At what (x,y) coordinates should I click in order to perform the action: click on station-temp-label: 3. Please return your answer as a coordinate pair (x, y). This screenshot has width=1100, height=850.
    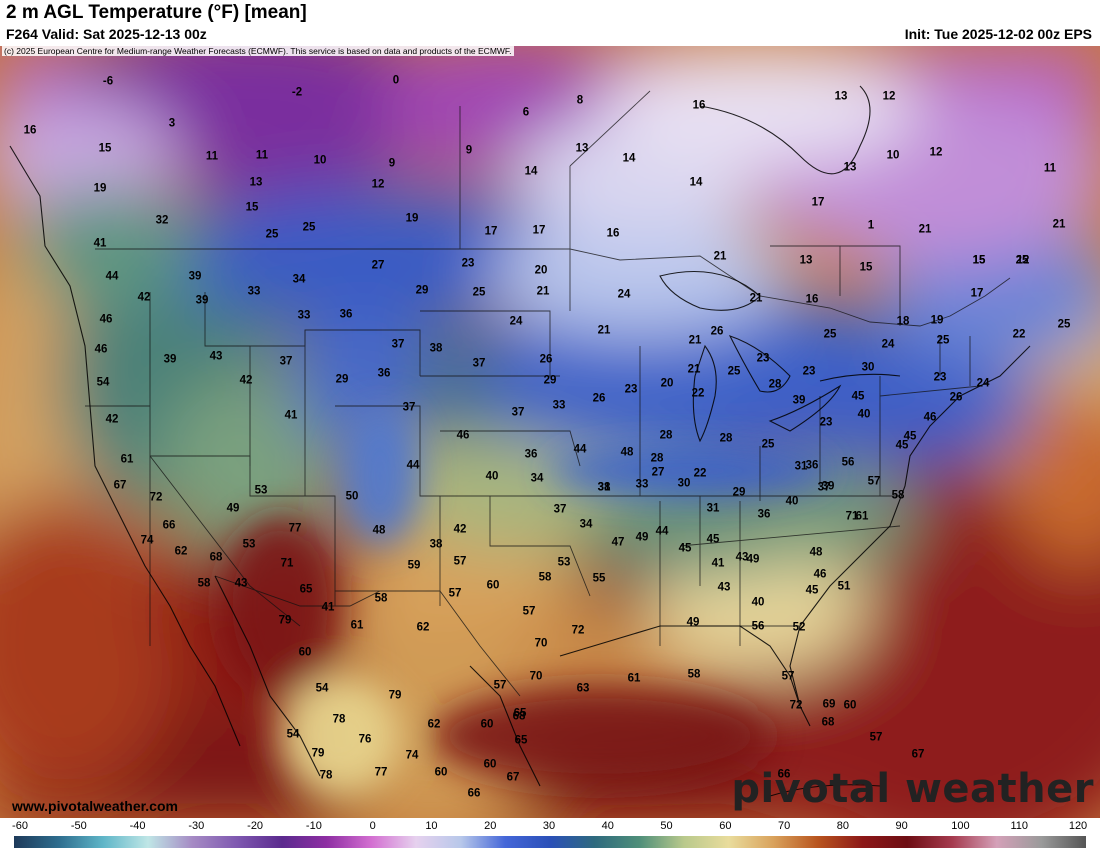
    Looking at the image, I should click on (172, 123).